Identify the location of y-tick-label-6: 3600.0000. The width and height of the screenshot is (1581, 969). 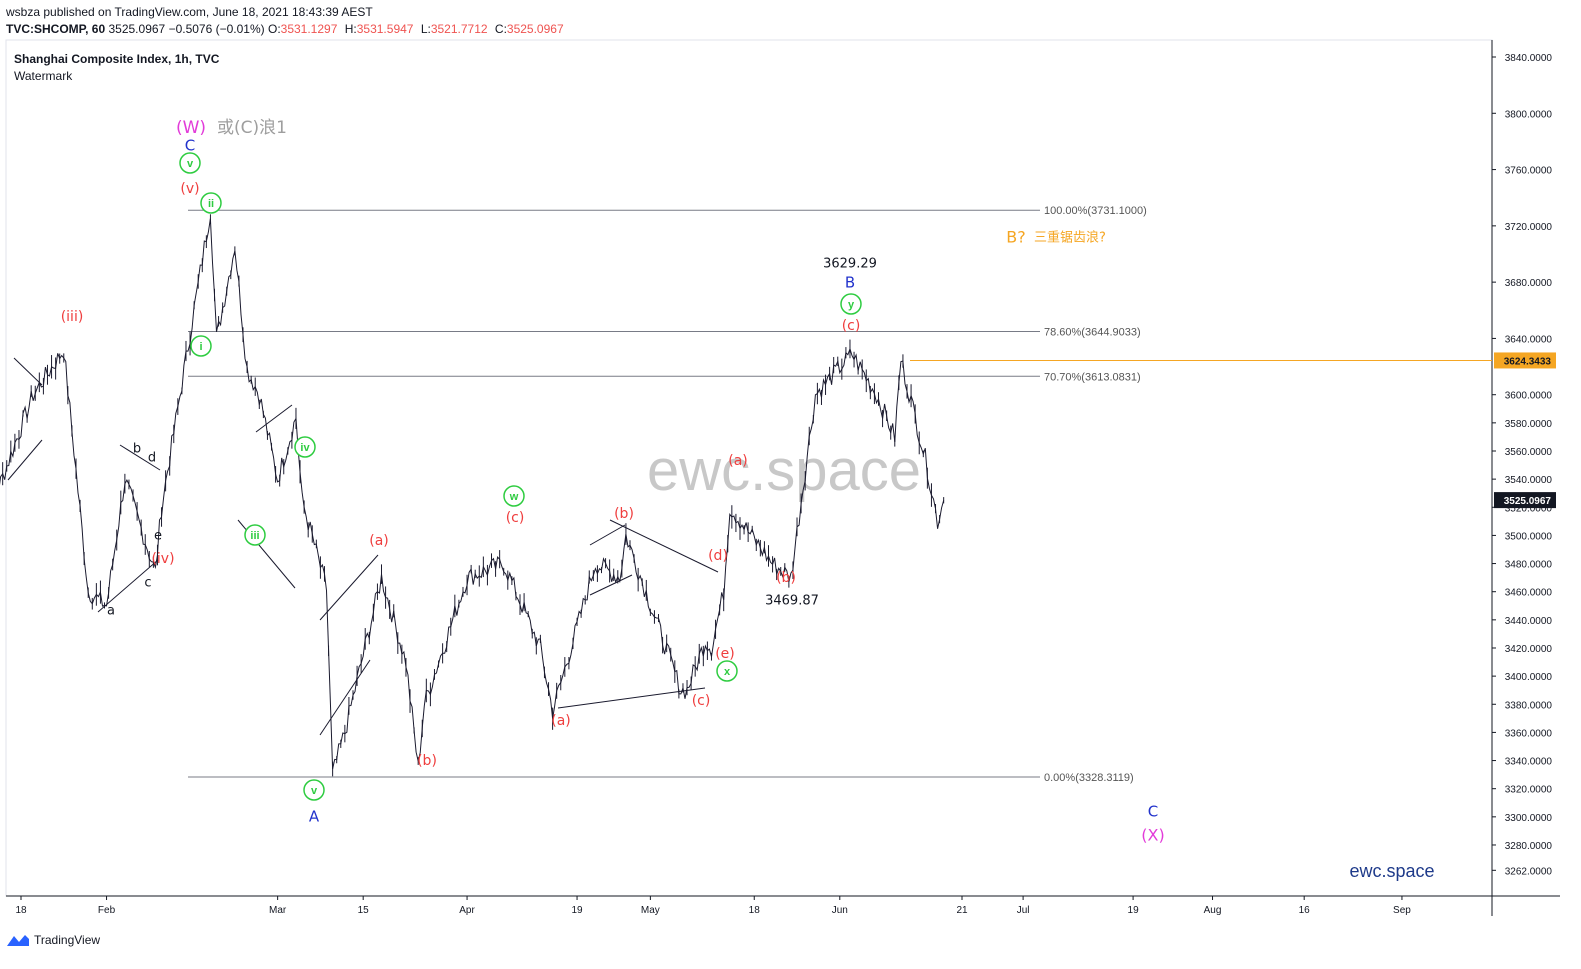
(1529, 396).